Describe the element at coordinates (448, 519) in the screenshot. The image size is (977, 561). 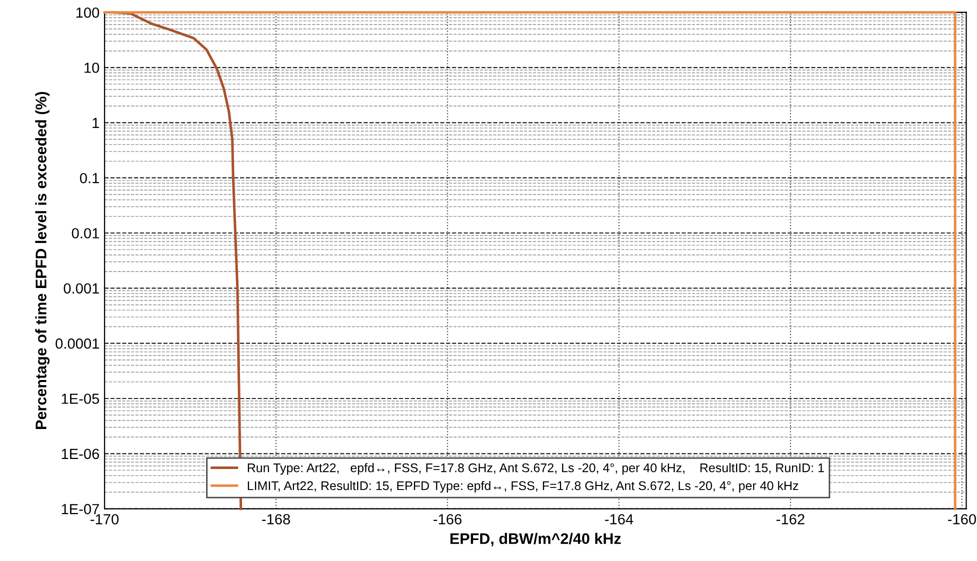
I see `x-tick-label: -166` at that location.